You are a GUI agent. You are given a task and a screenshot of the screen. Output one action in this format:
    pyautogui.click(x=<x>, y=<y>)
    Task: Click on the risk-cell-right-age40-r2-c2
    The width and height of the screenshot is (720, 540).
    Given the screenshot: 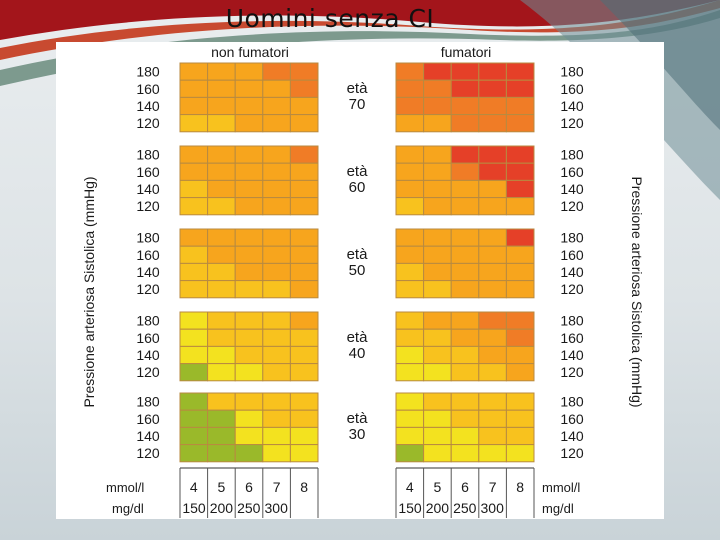 What is the action you would take?
    pyautogui.click(x=465, y=355)
    